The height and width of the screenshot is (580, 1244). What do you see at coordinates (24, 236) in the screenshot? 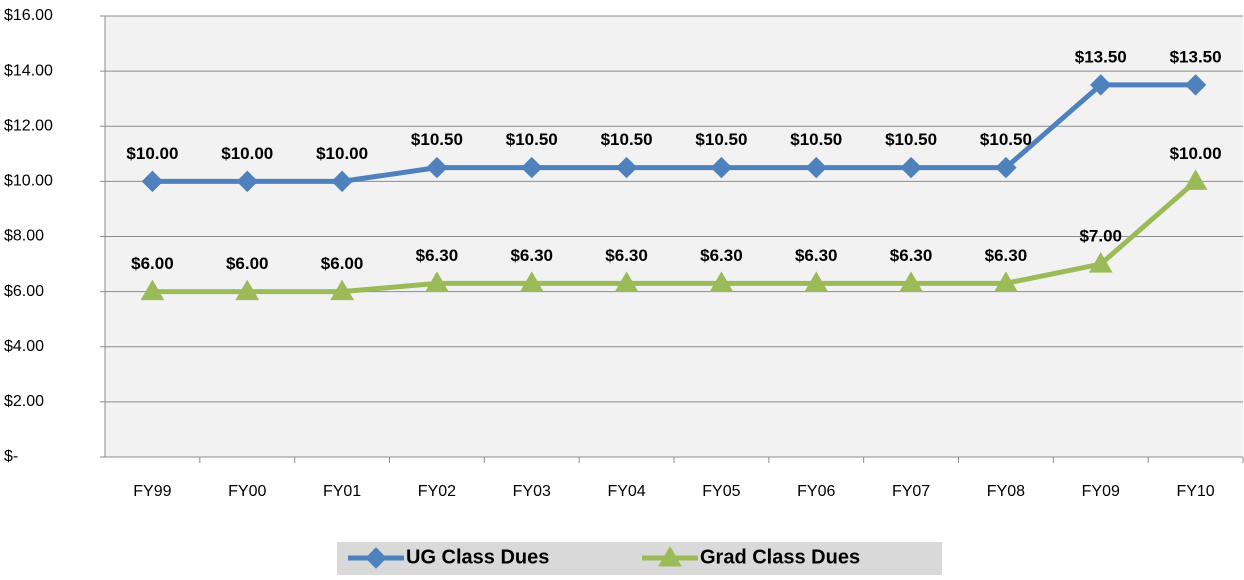
I see `y-tick-label: $8.00` at bounding box center [24, 236].